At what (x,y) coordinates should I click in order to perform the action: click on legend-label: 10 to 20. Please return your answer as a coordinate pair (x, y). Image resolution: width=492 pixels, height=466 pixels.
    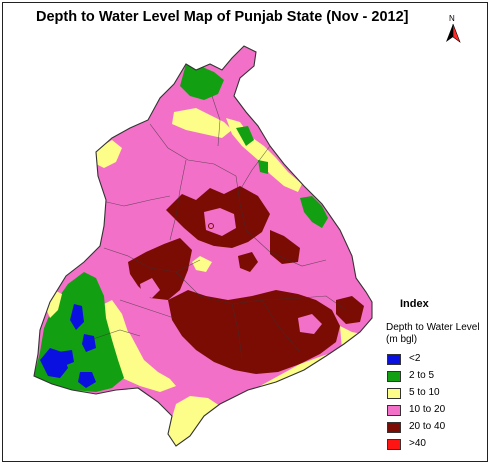
    Looking at the image, I should click on (427, 409).